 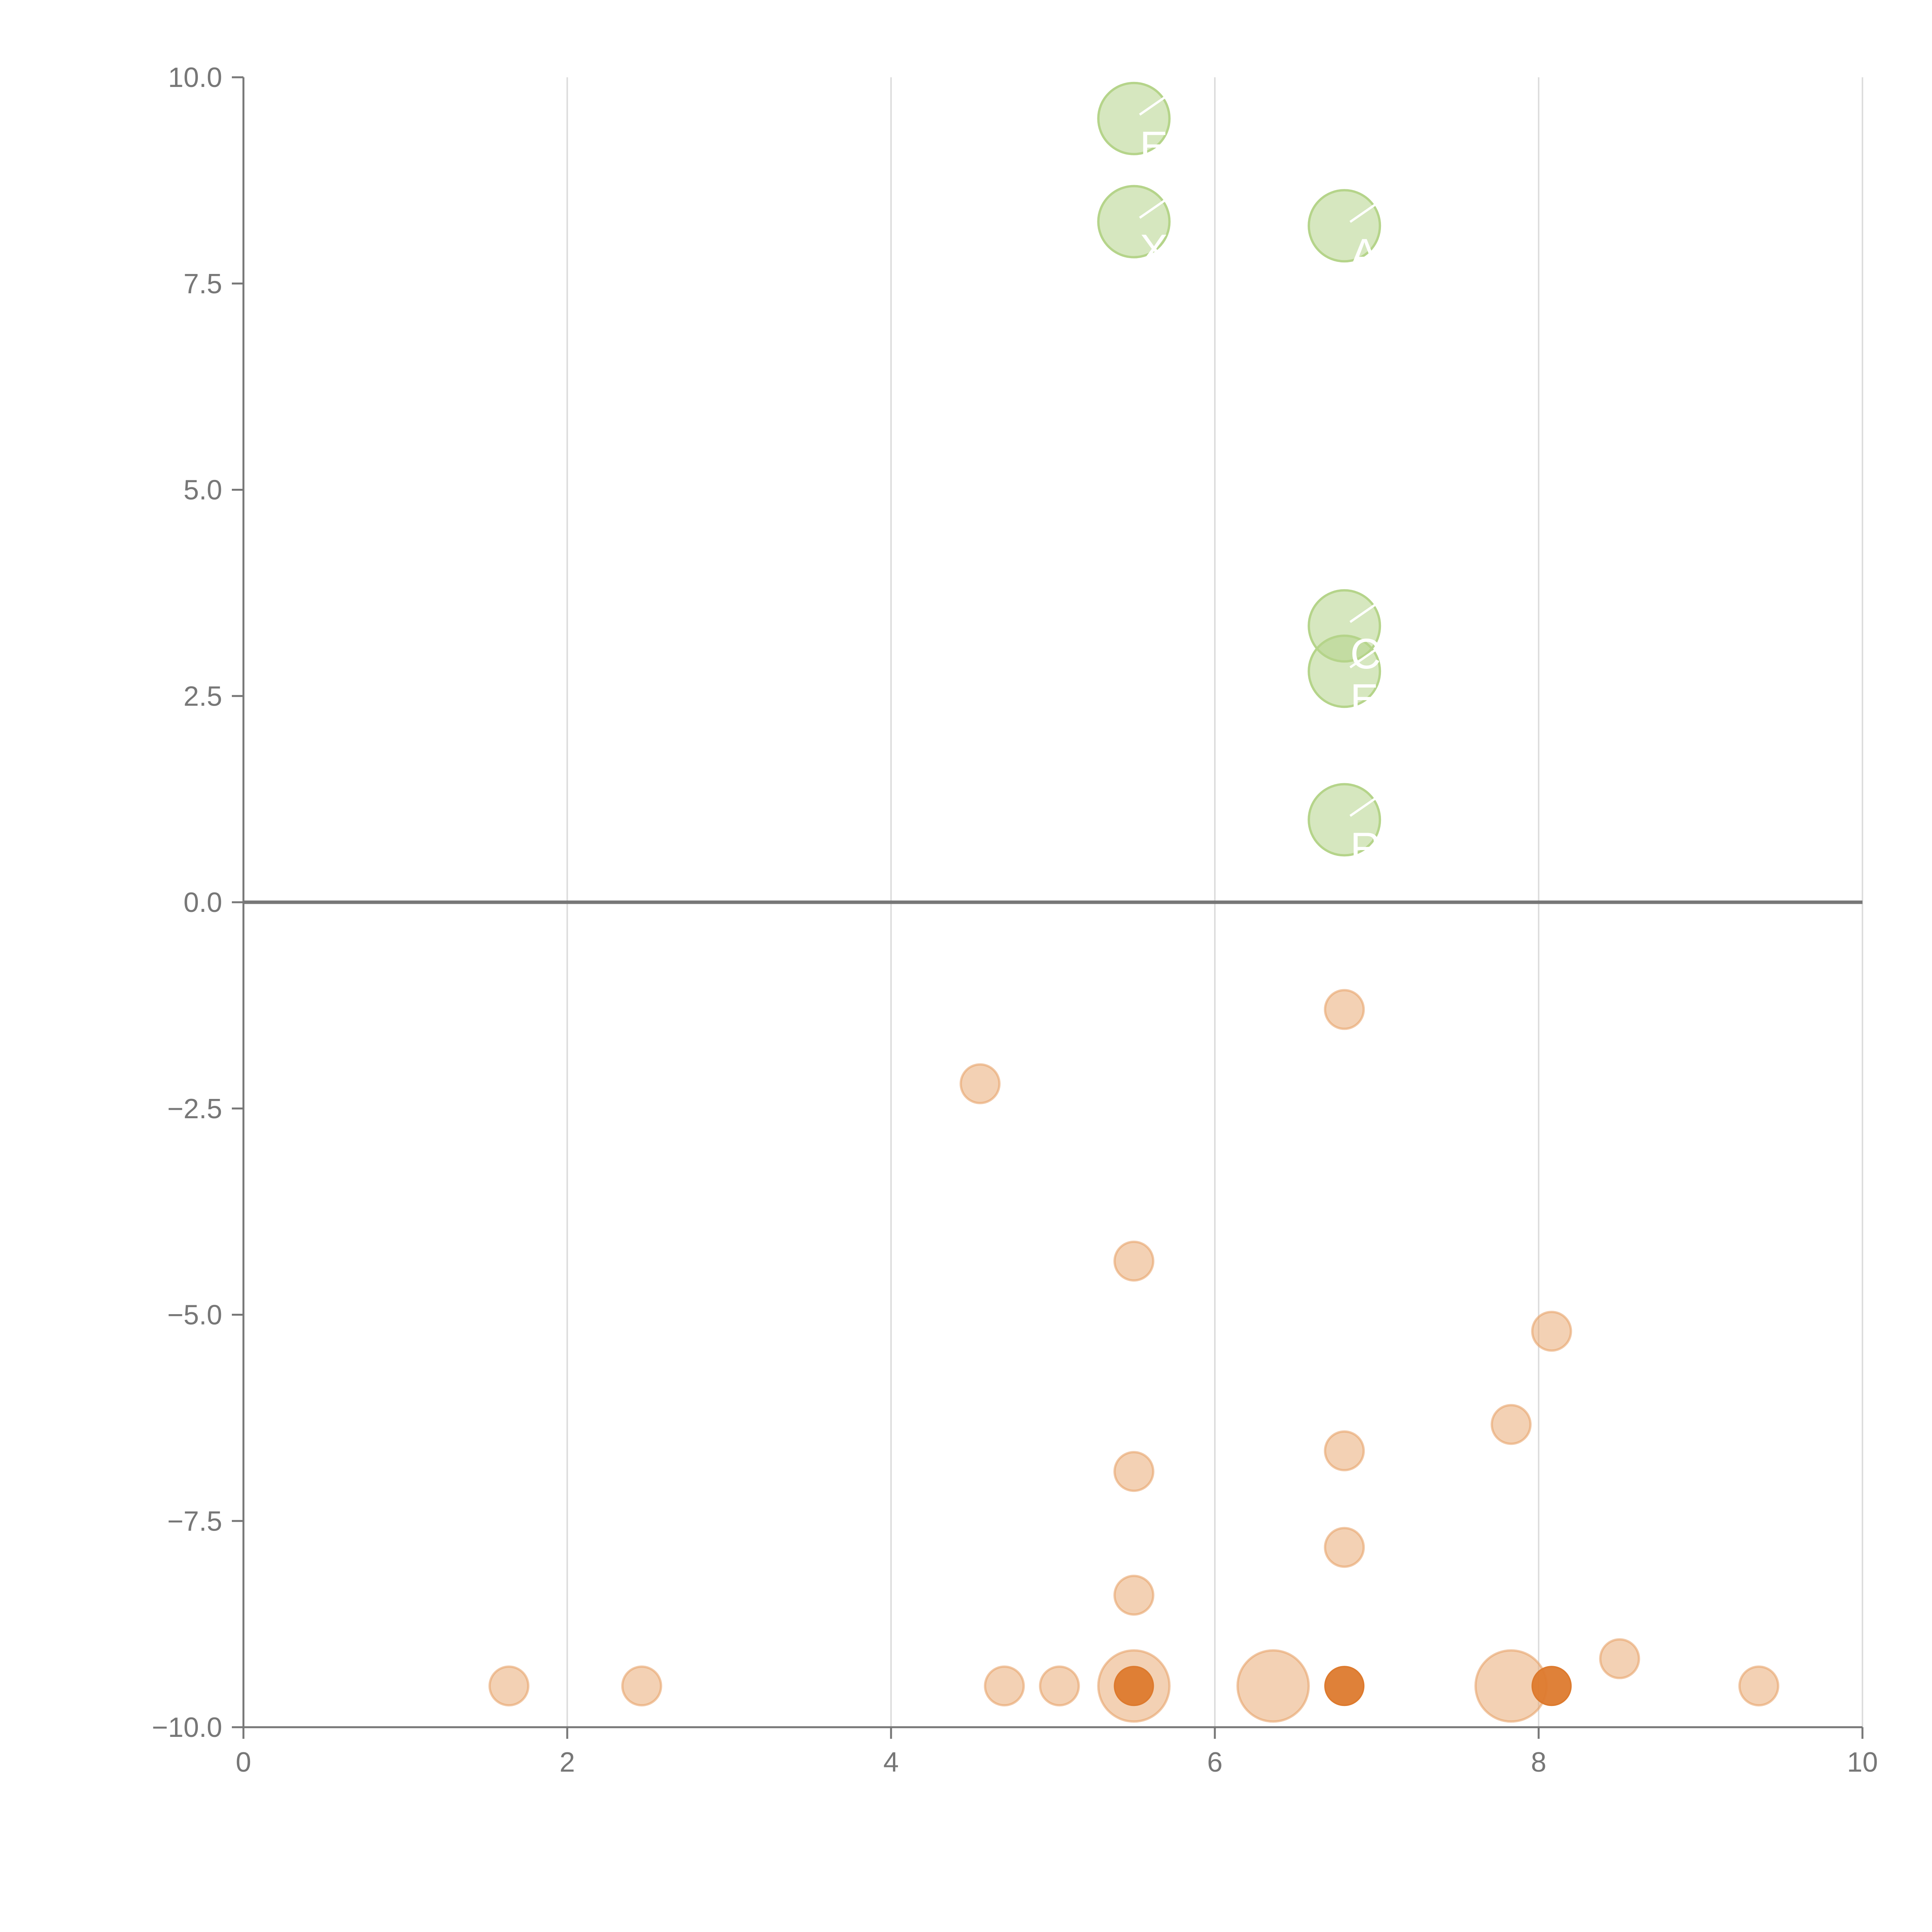 What do you see at coordinates (203, 696) in the screenshot?
I see `y-tick-label: 2.5` at bounding box center [203, 696].